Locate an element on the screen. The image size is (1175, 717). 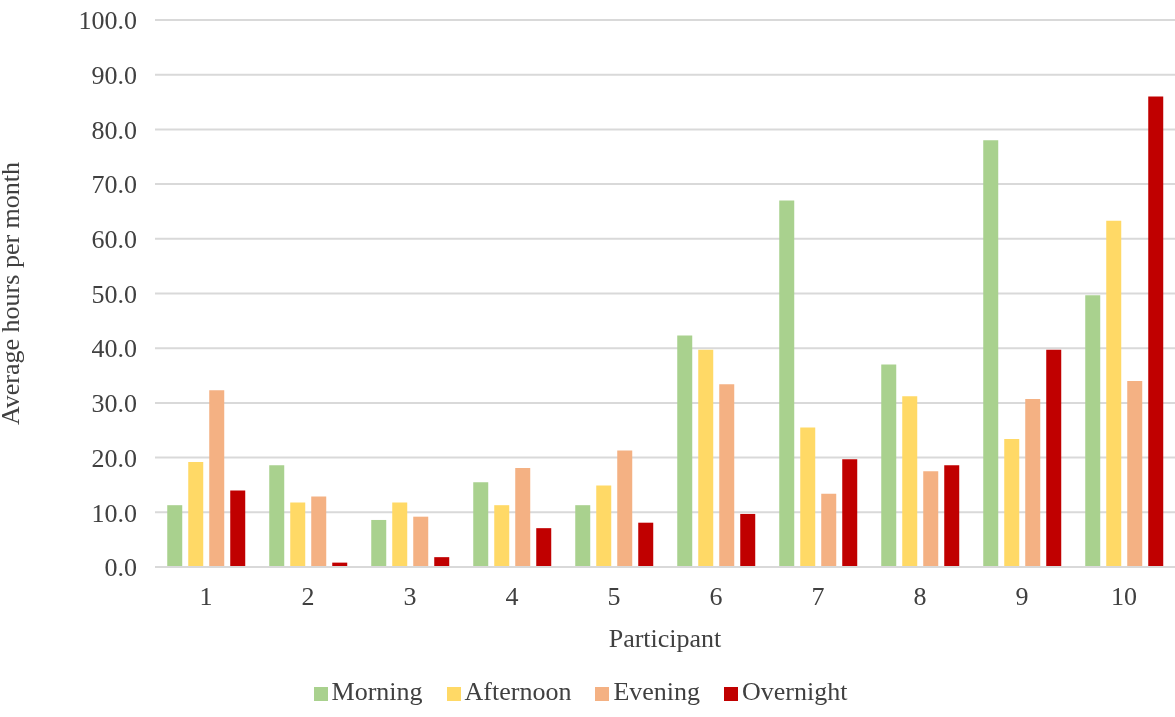
y-tick-label: 10.0 is located at coordinates (114, 513).